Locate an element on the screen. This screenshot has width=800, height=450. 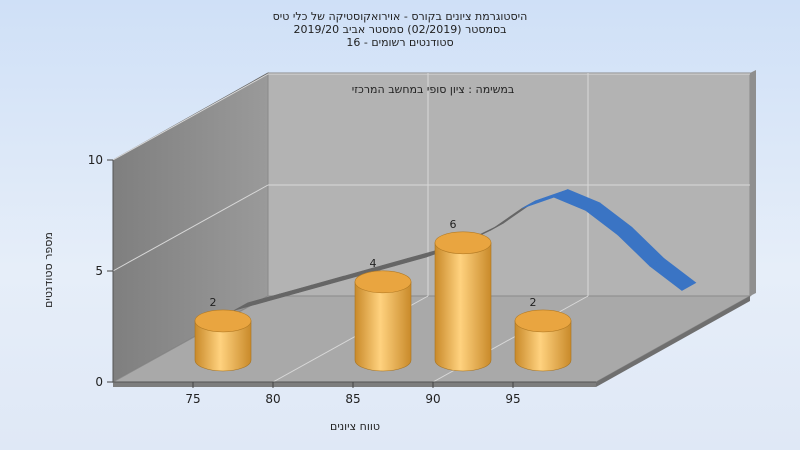
bar-95: 2 is located at coordinates (543, 334).